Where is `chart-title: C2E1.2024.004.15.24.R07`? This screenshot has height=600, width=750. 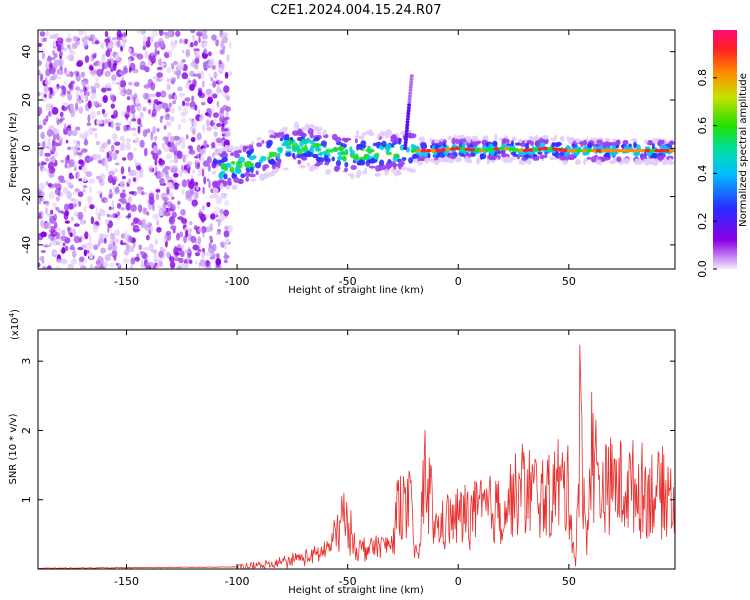 chart-title: C2E1.2024.004.15.24.R07 is located at coordinates (355, 10).